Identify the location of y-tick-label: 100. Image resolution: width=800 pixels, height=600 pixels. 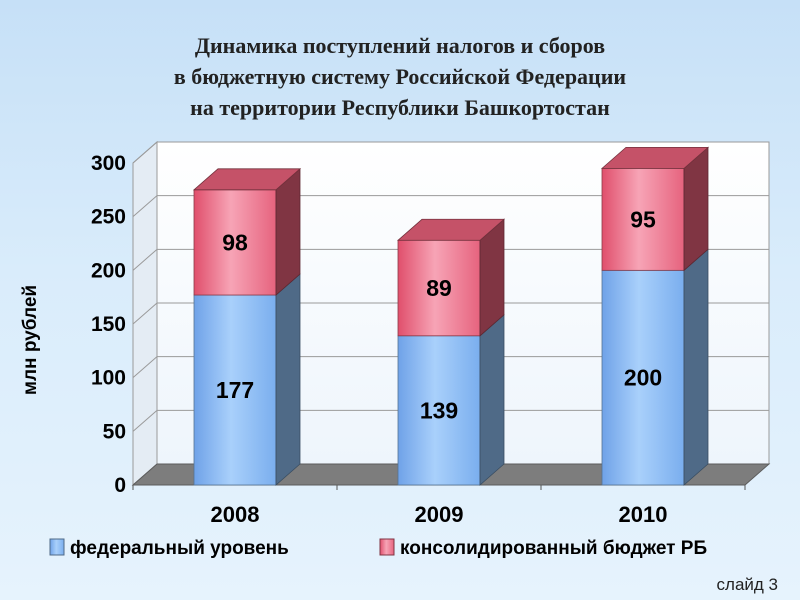
(108, 378).